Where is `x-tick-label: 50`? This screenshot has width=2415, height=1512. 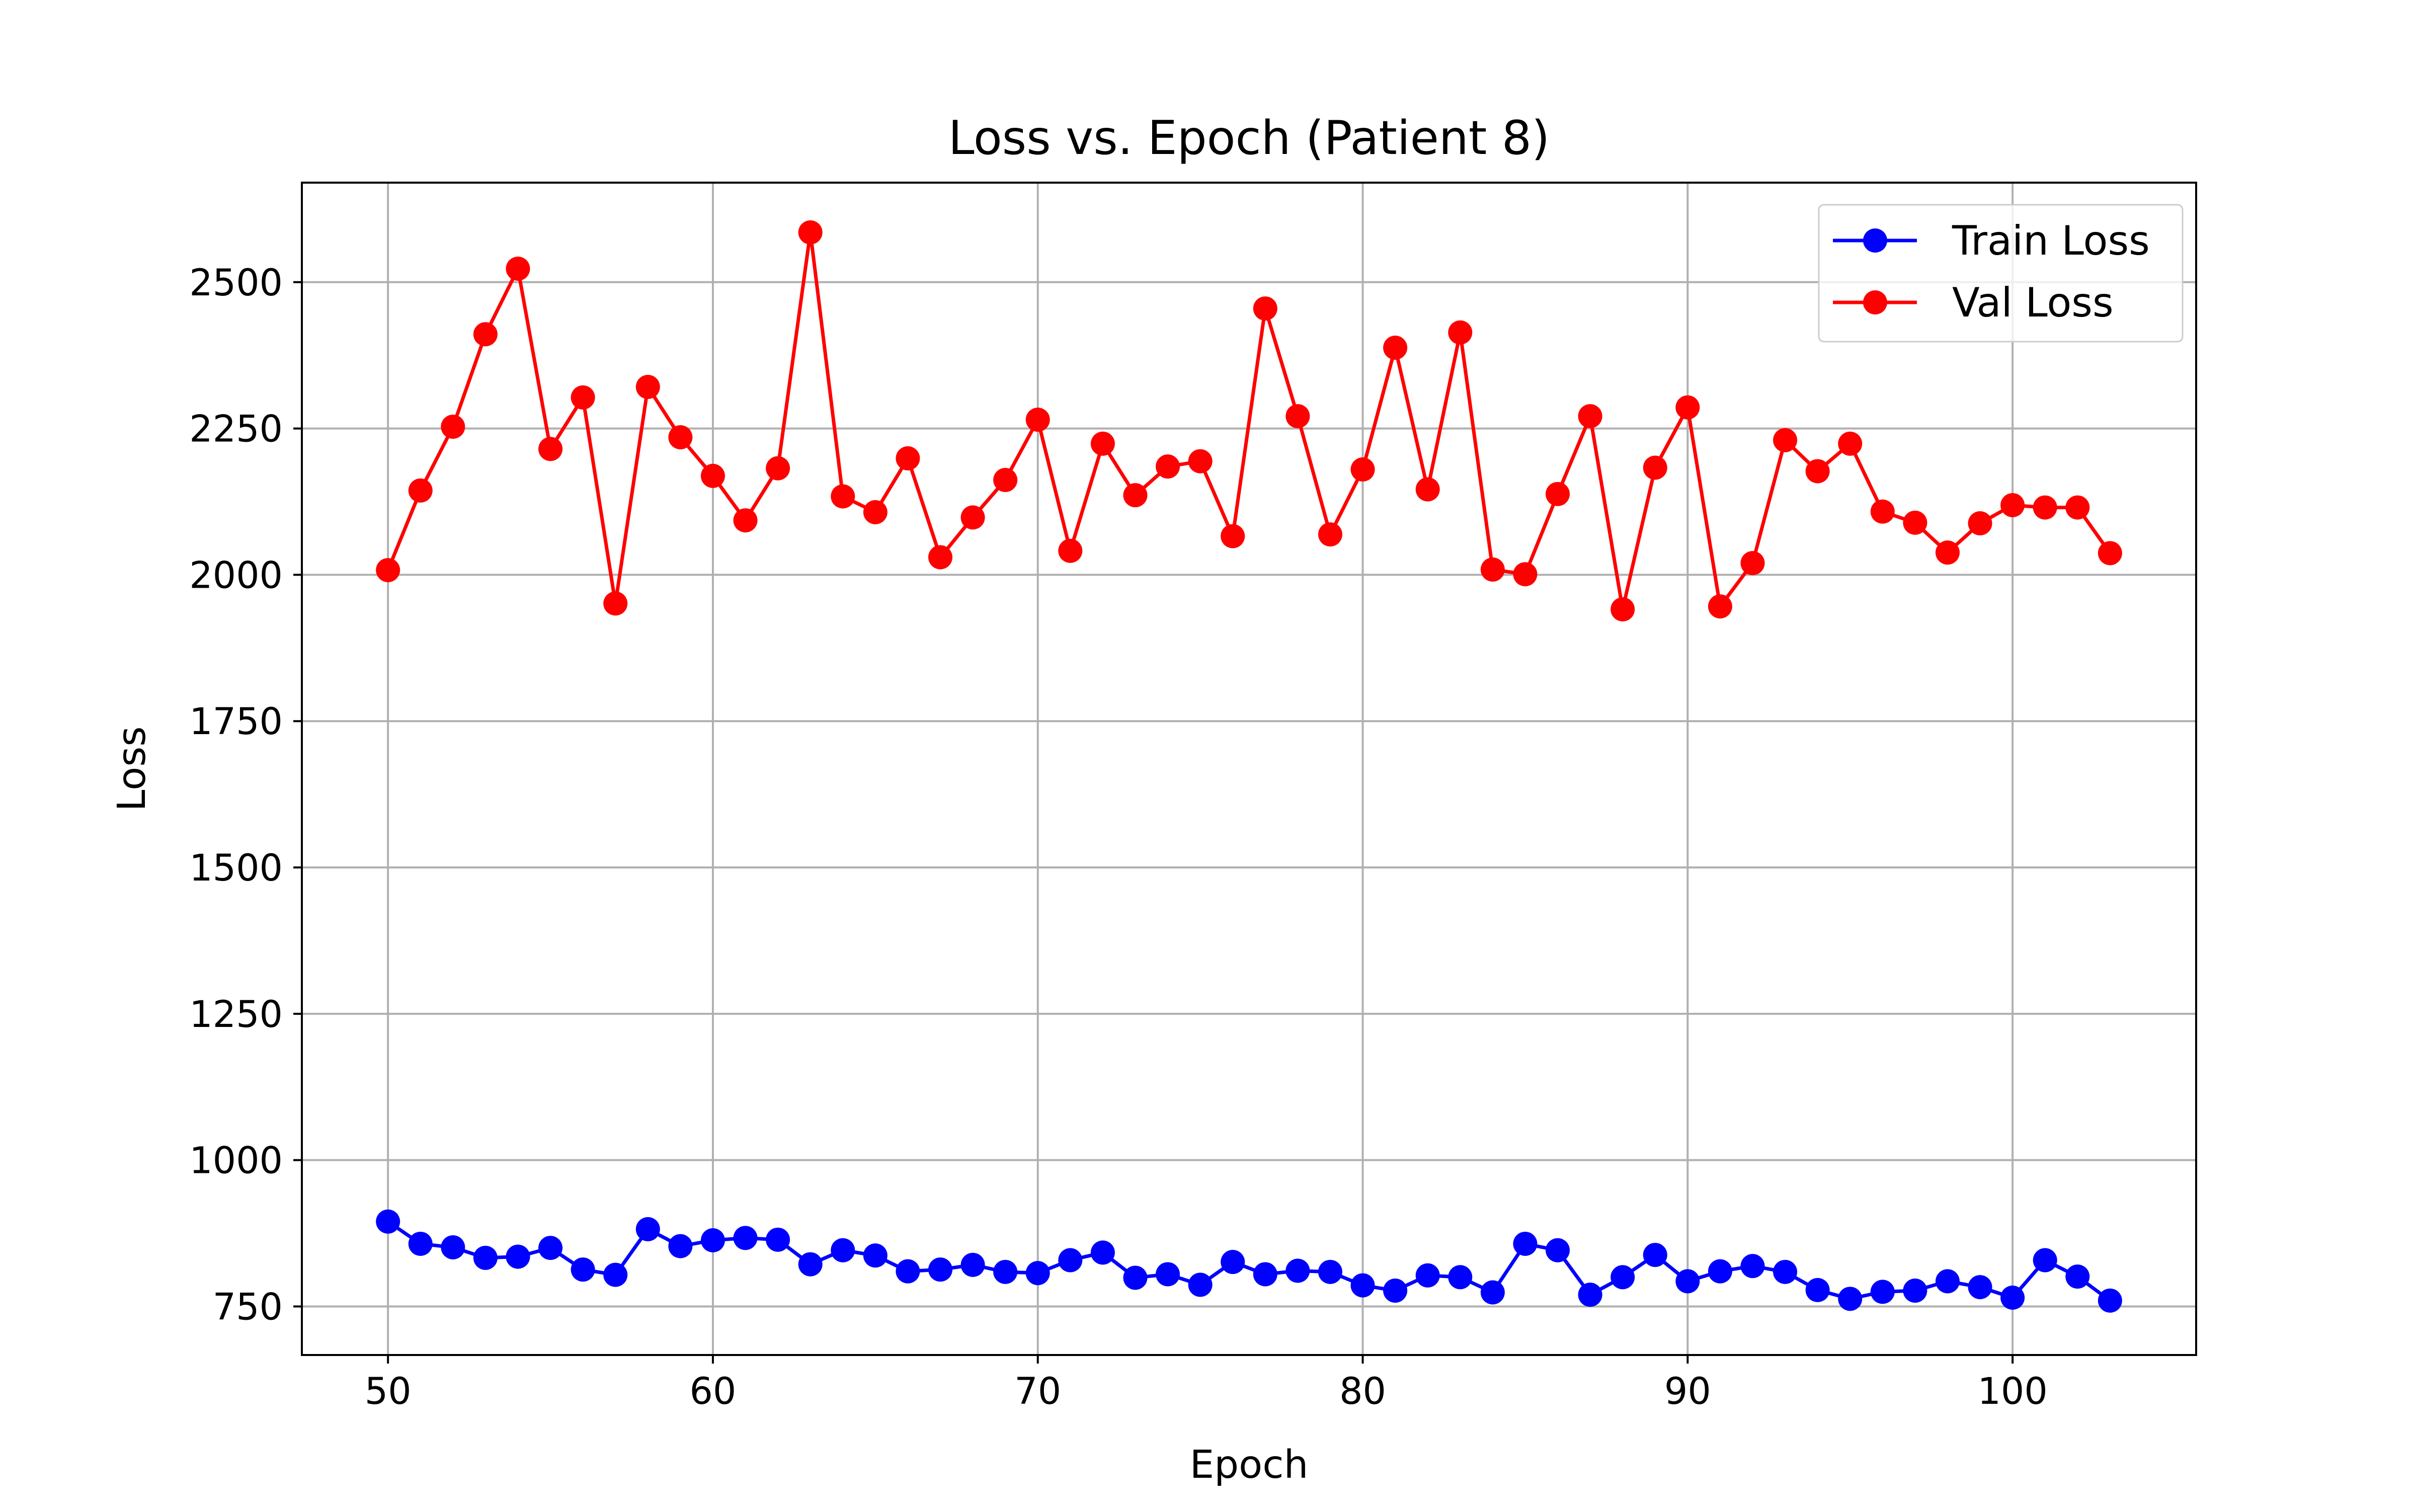 x-tick-label: 50 is located at coordinates (389, 1391).